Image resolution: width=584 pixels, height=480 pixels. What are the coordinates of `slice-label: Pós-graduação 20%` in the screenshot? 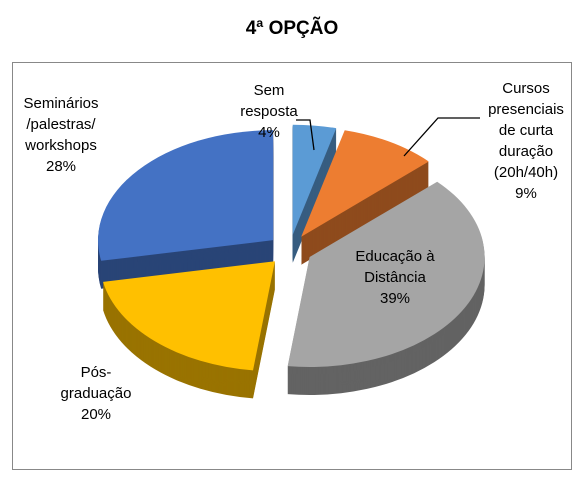 It's located at (96, 393).